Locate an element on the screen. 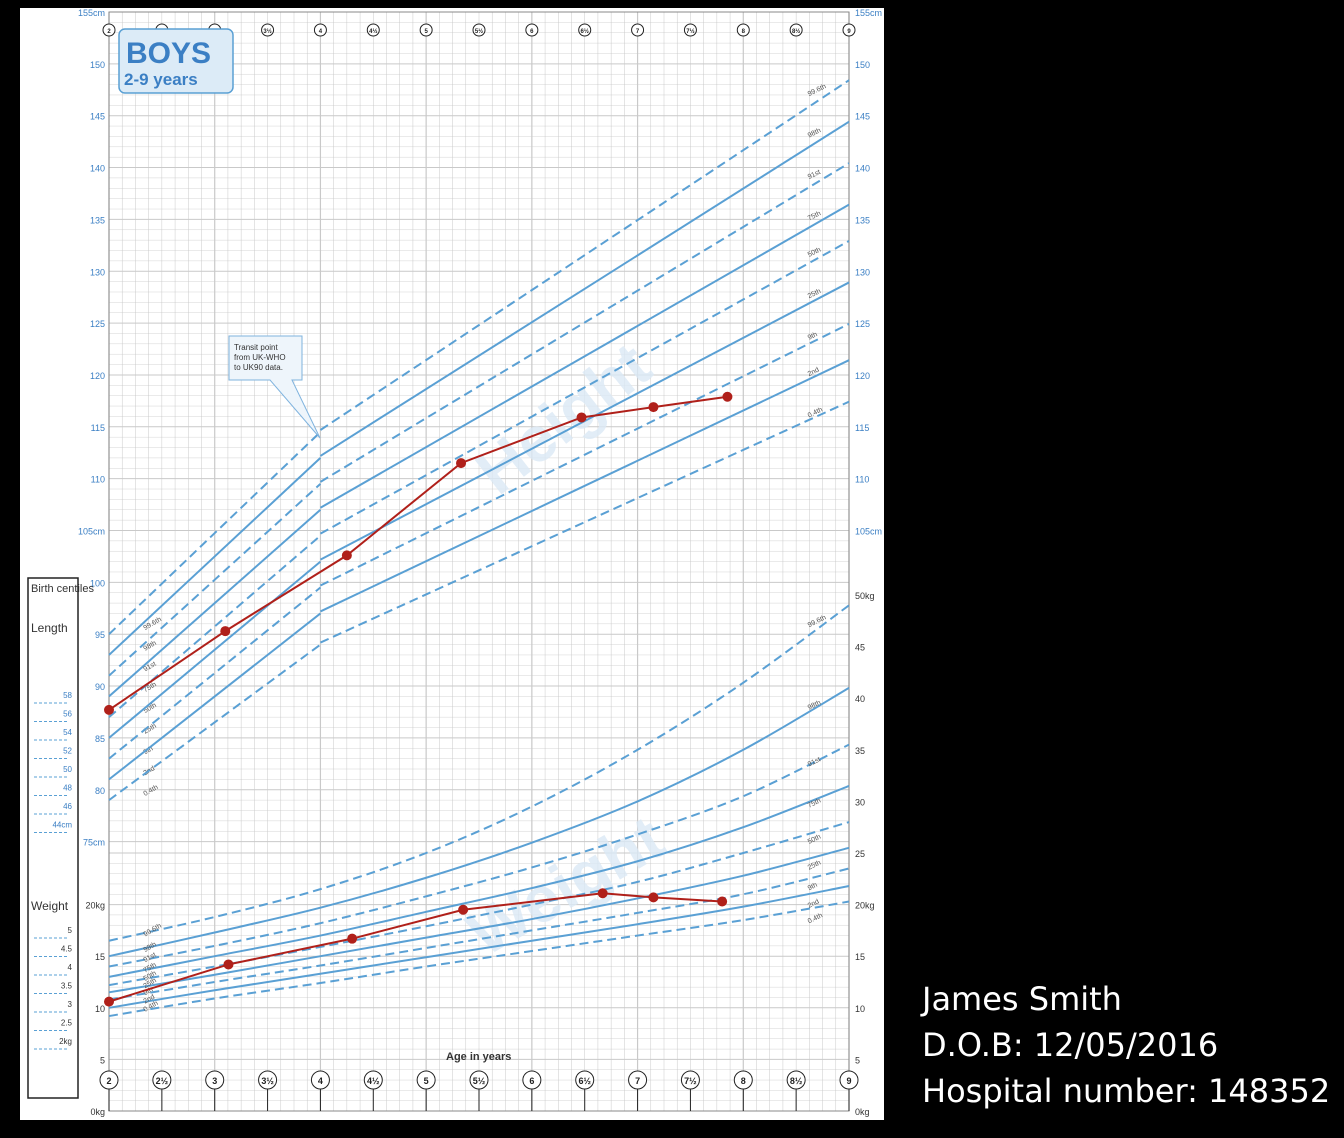 Image resolution: width=1344 pixels, height=1138 pixels. birth-weight-tick: 5 is located at coordinates (70, 930).